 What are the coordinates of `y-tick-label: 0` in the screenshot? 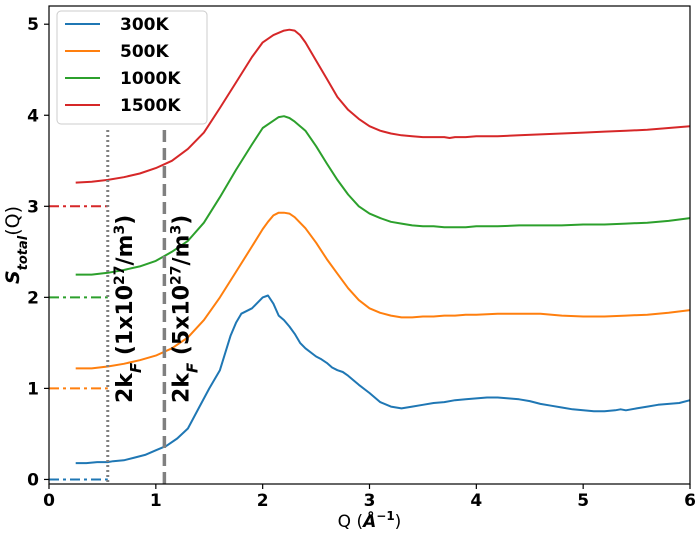 It's located at (33, 480).